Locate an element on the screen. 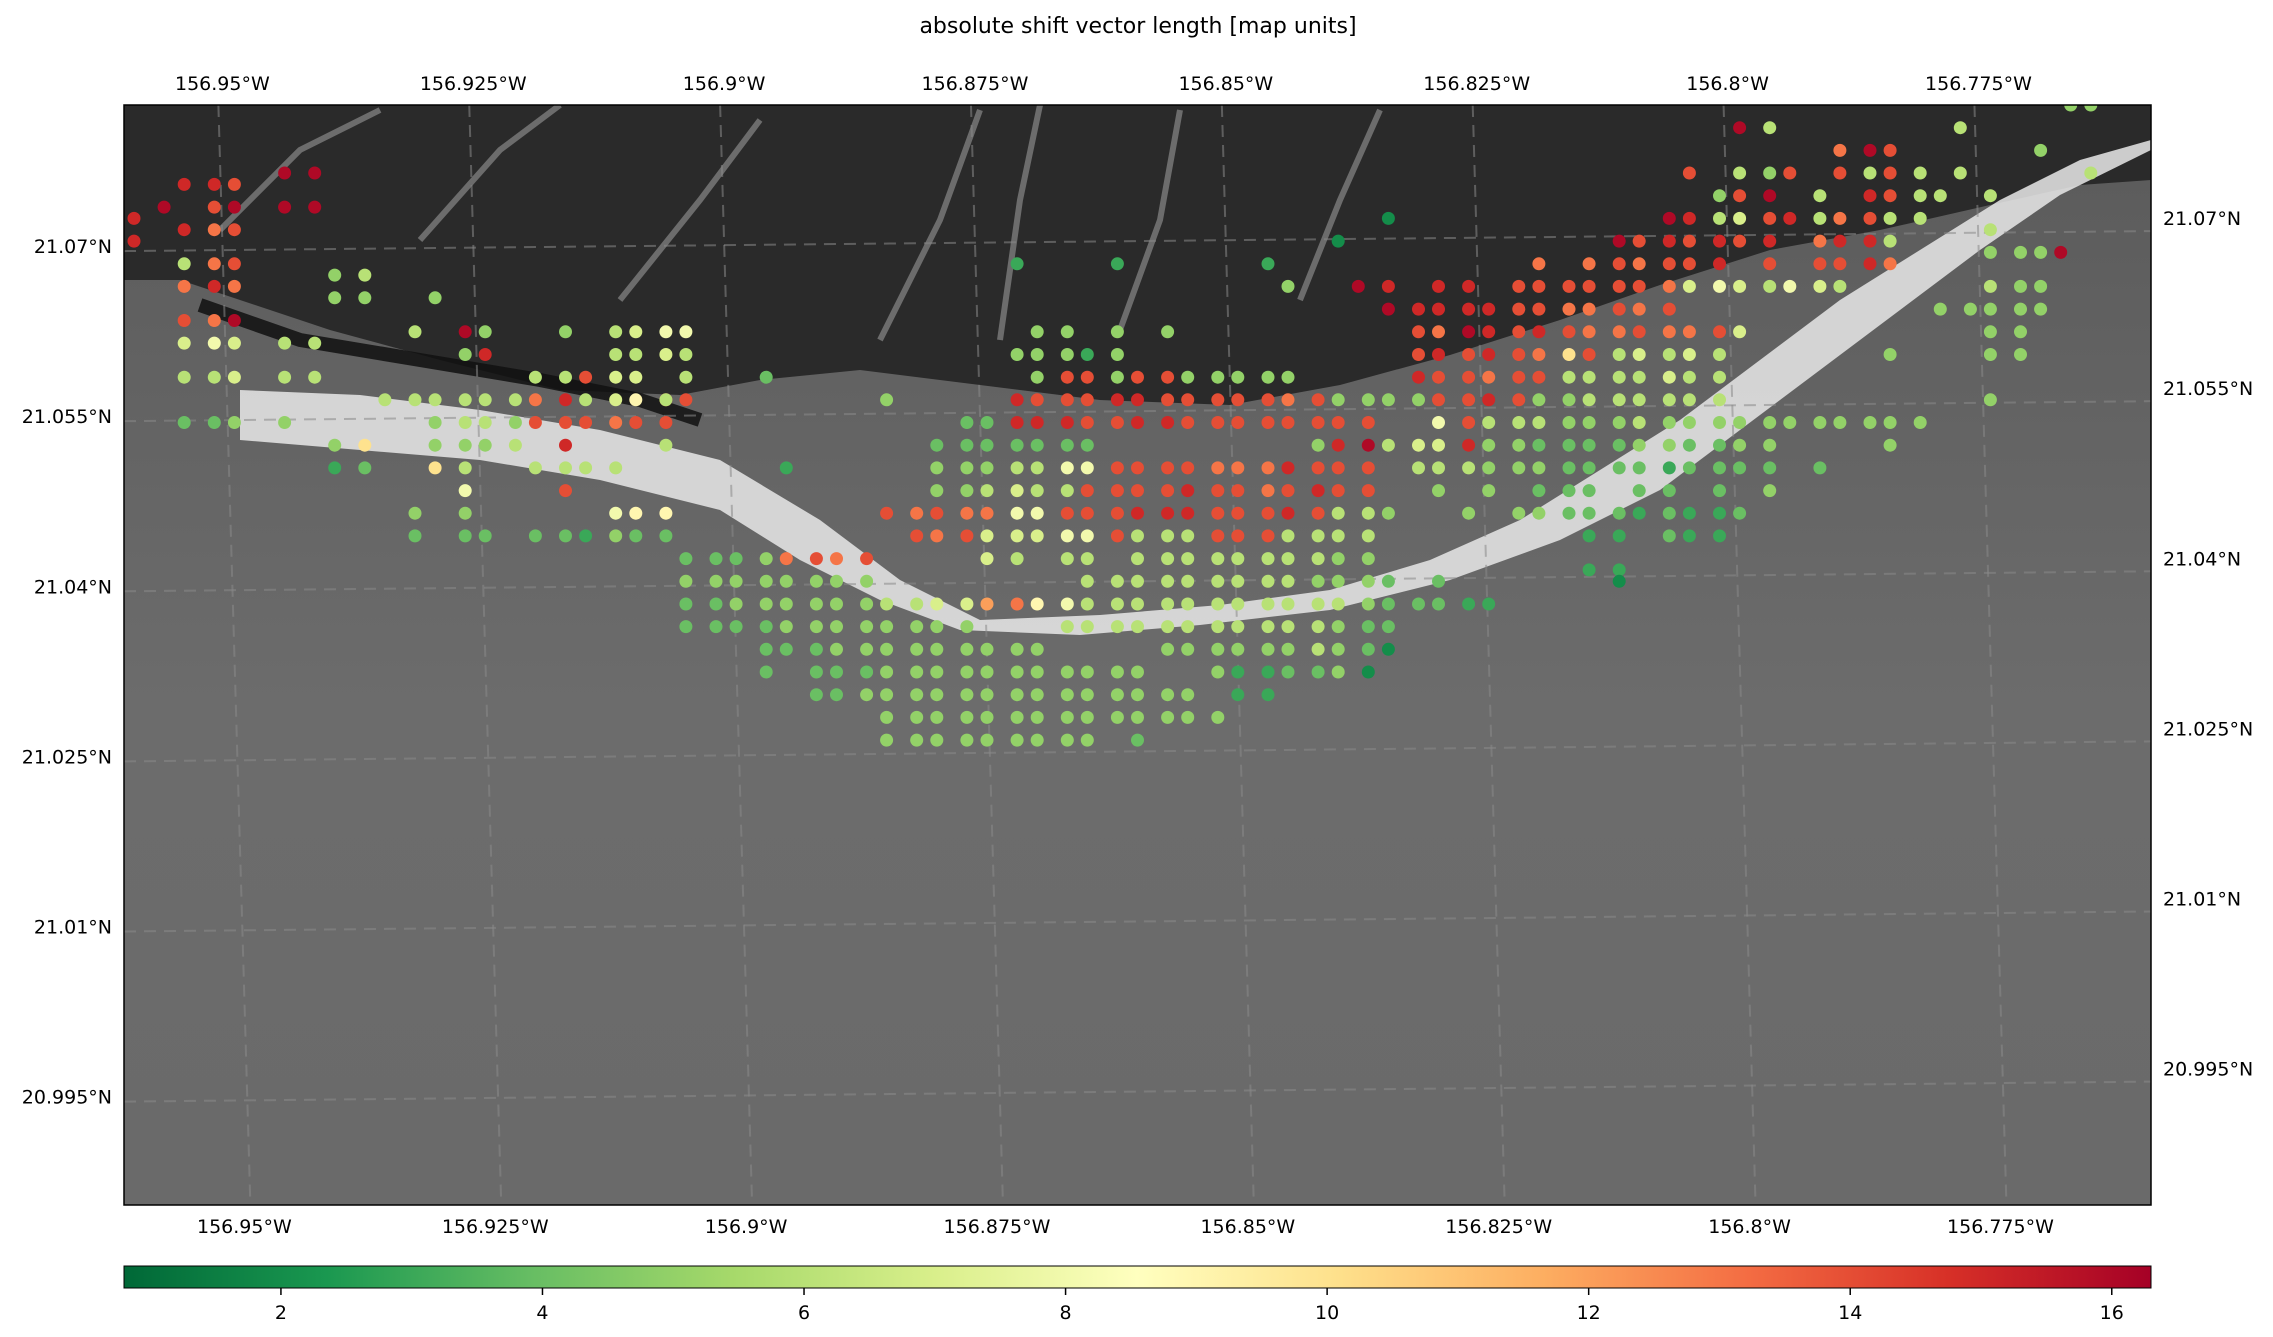  colorbar-tick-label: 12 is located at coordinates (1589, 1313).